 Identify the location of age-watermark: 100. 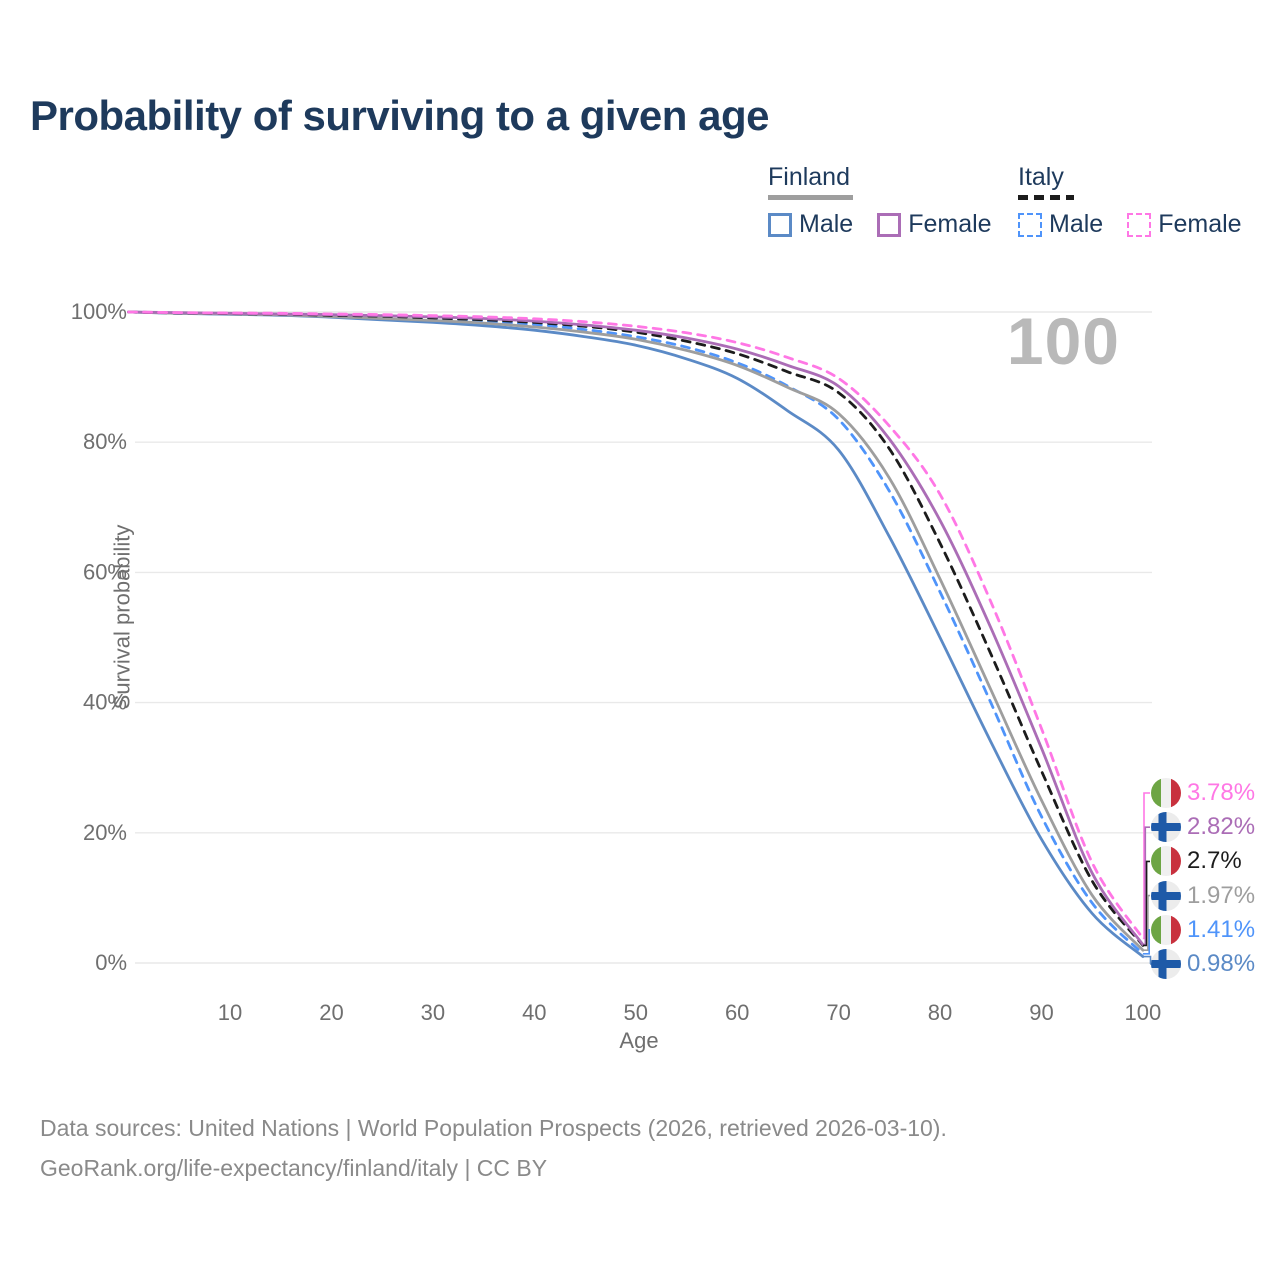
(1063, 341).